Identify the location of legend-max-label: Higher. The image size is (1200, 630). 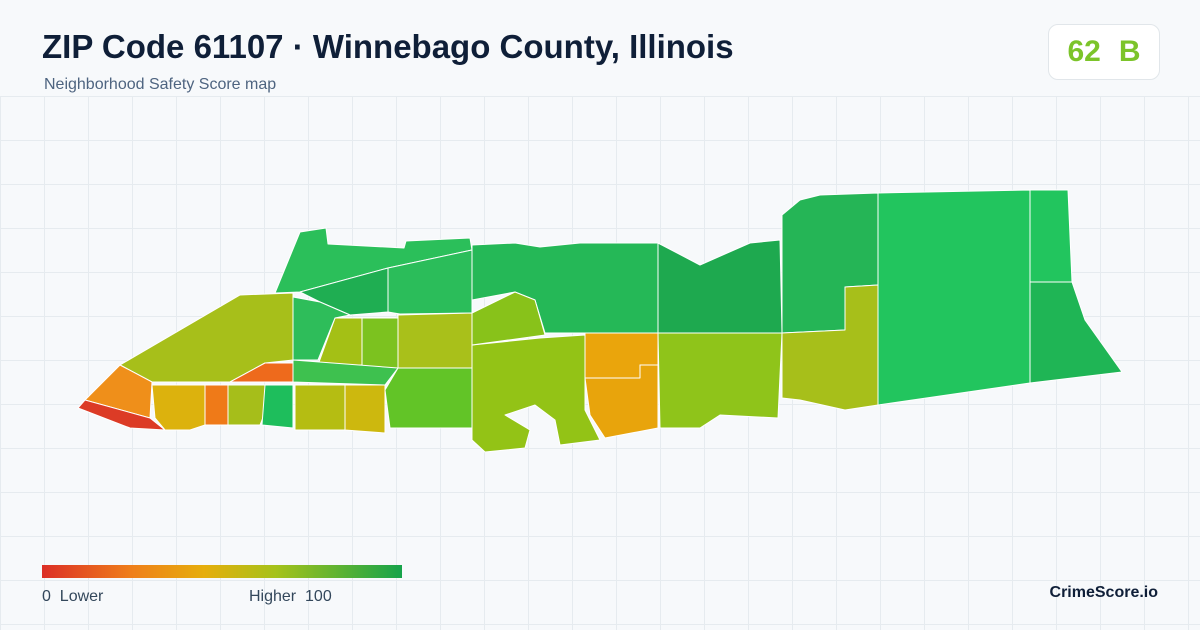
(273, 596).